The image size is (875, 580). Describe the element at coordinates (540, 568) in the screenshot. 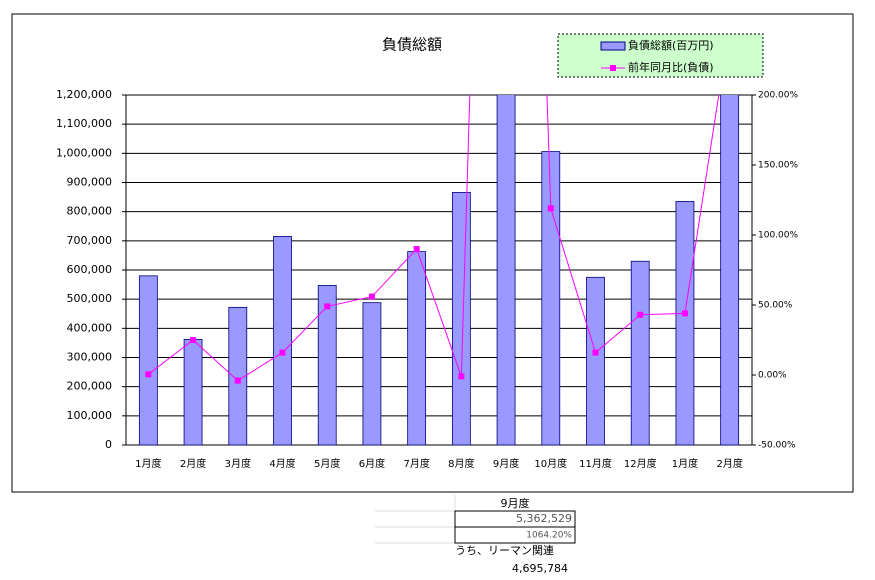

I see `cell-lehman: 4,695,784` at that location.